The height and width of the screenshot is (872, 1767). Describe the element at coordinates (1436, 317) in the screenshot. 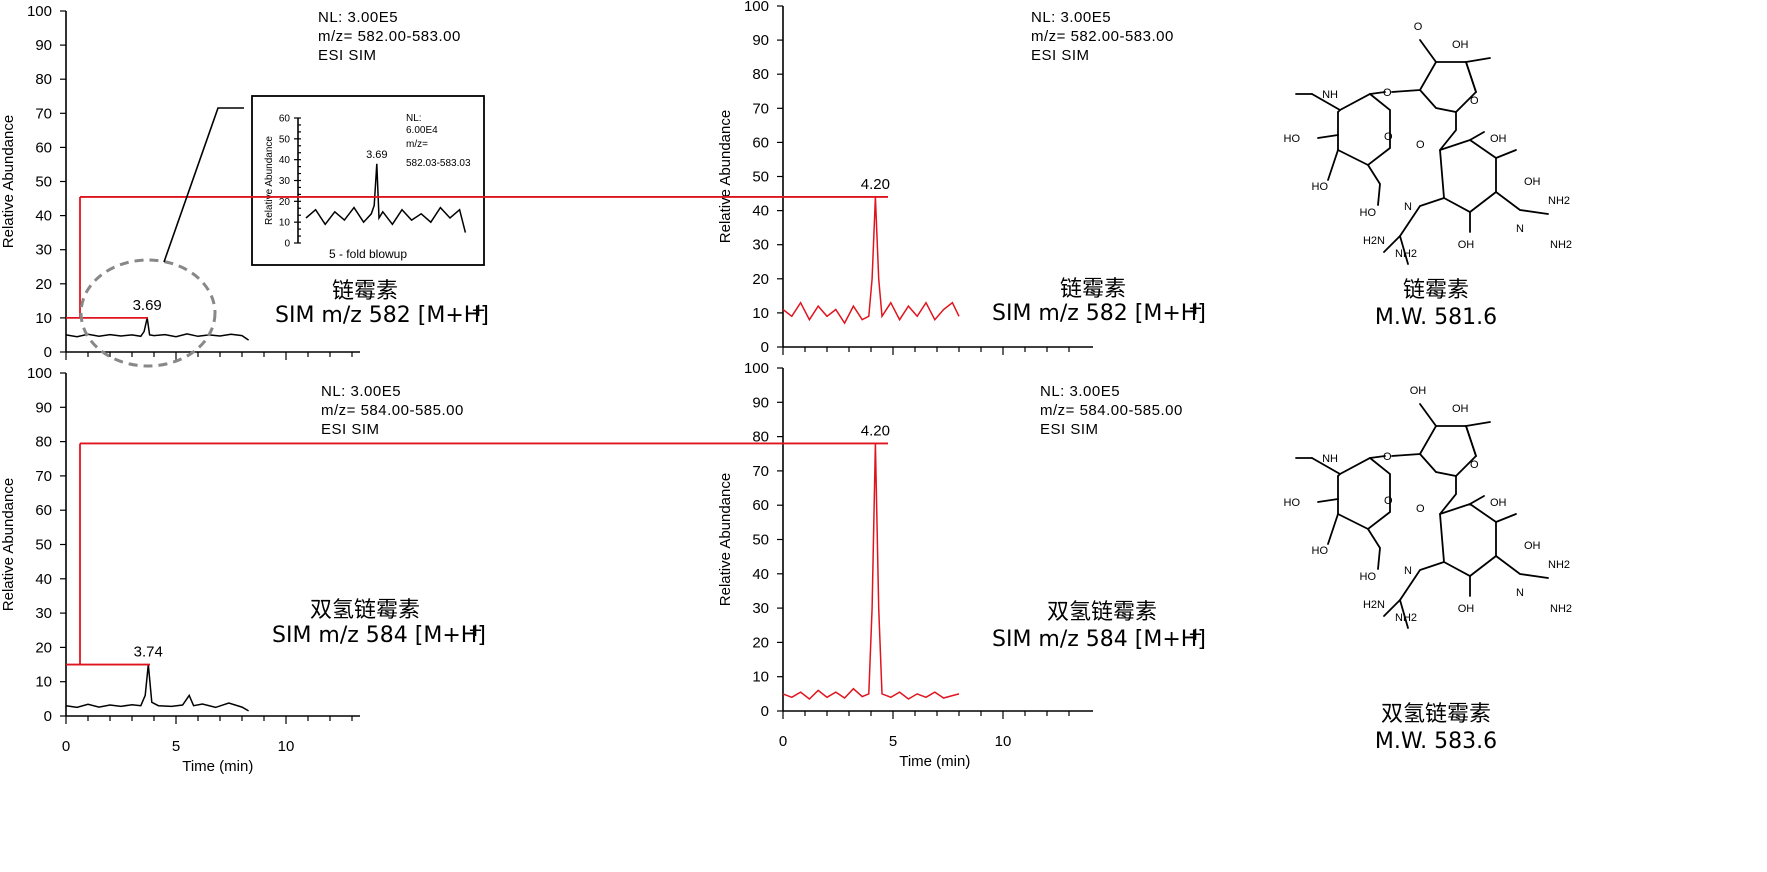

I see `molecular-weight: M.W. 581.6` at that location.